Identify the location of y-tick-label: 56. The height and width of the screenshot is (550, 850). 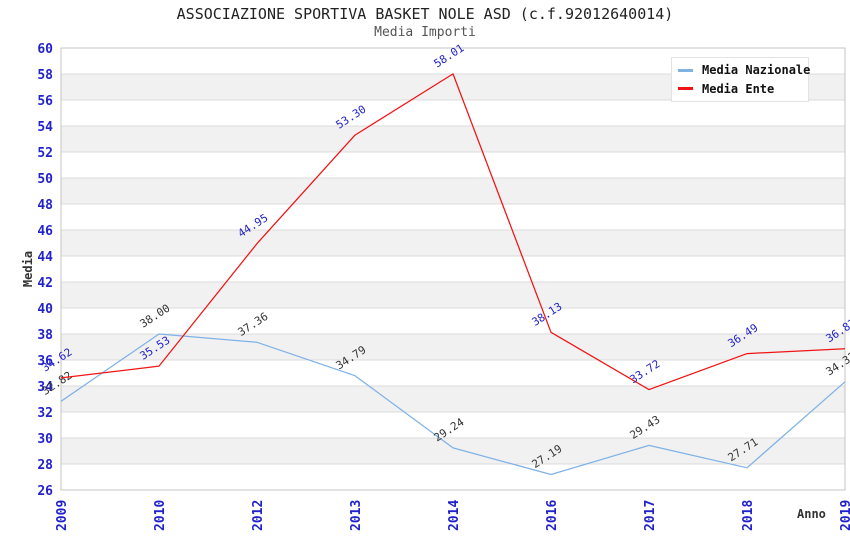
(45, 101).